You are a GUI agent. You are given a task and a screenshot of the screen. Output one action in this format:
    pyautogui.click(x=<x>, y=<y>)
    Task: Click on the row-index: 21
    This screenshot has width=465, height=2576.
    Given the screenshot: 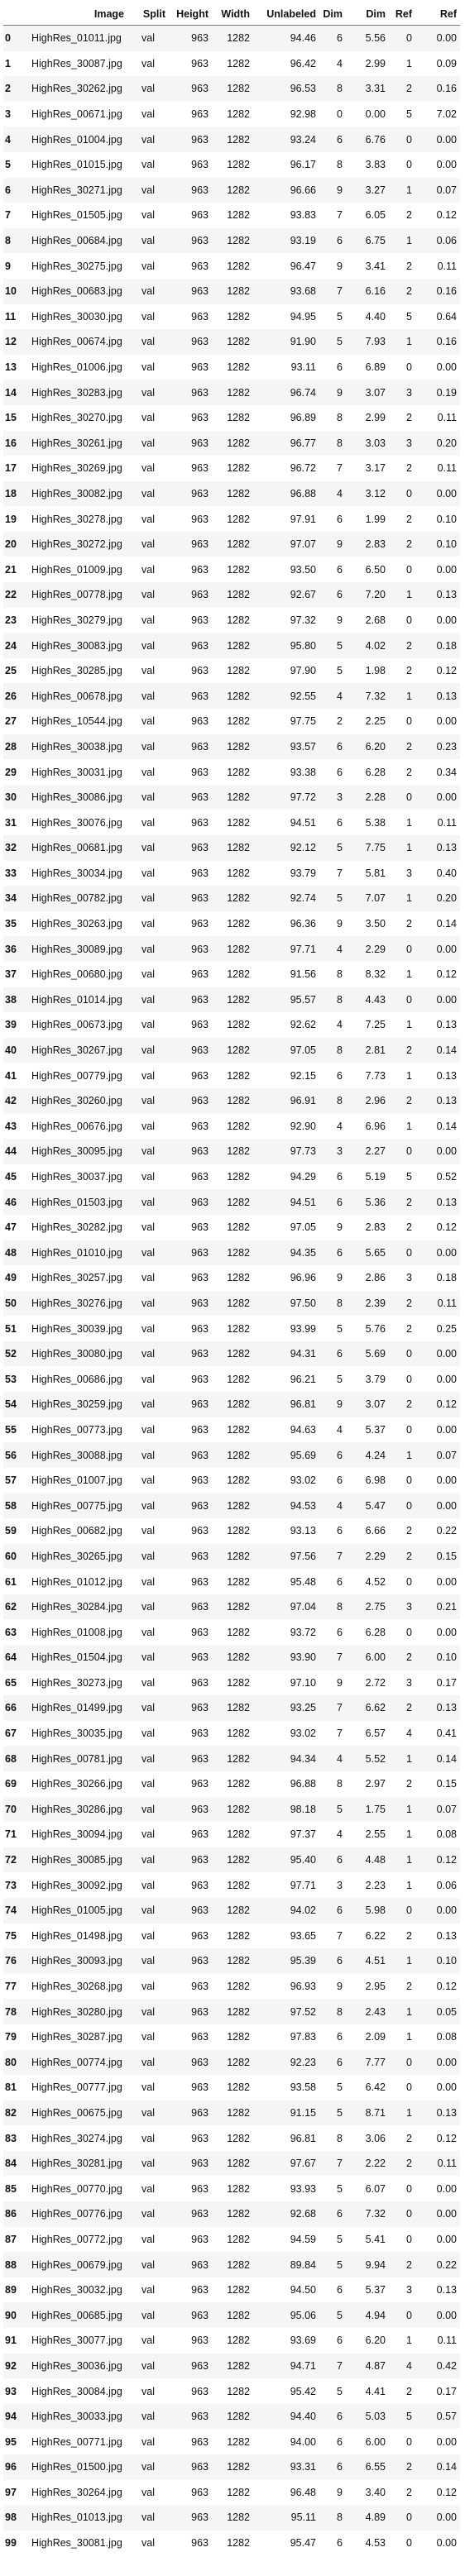 What is the action you would take?
    pyautogui.click(x=11, y=569)
    